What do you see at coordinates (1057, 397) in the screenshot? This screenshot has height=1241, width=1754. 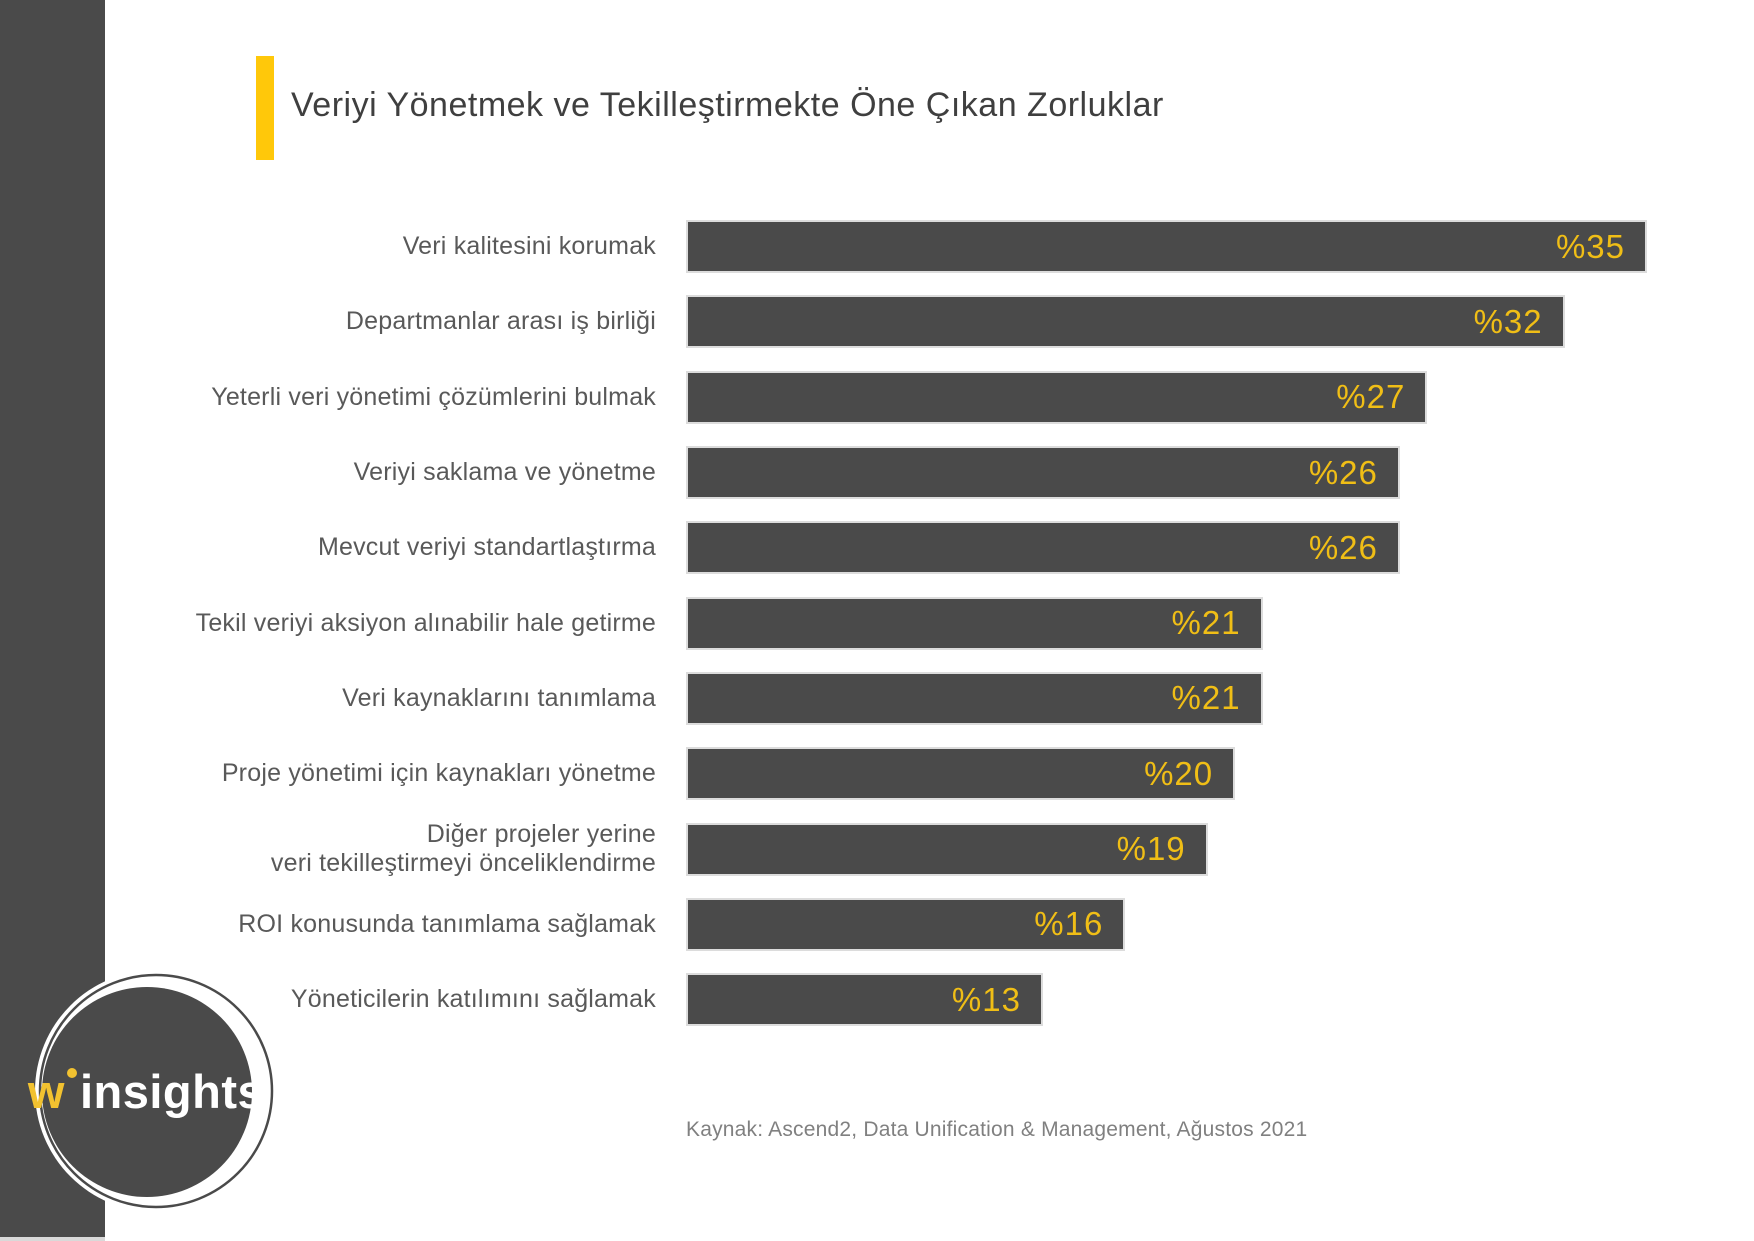 I see `bar: %27` at bounding box center [1057, 397].